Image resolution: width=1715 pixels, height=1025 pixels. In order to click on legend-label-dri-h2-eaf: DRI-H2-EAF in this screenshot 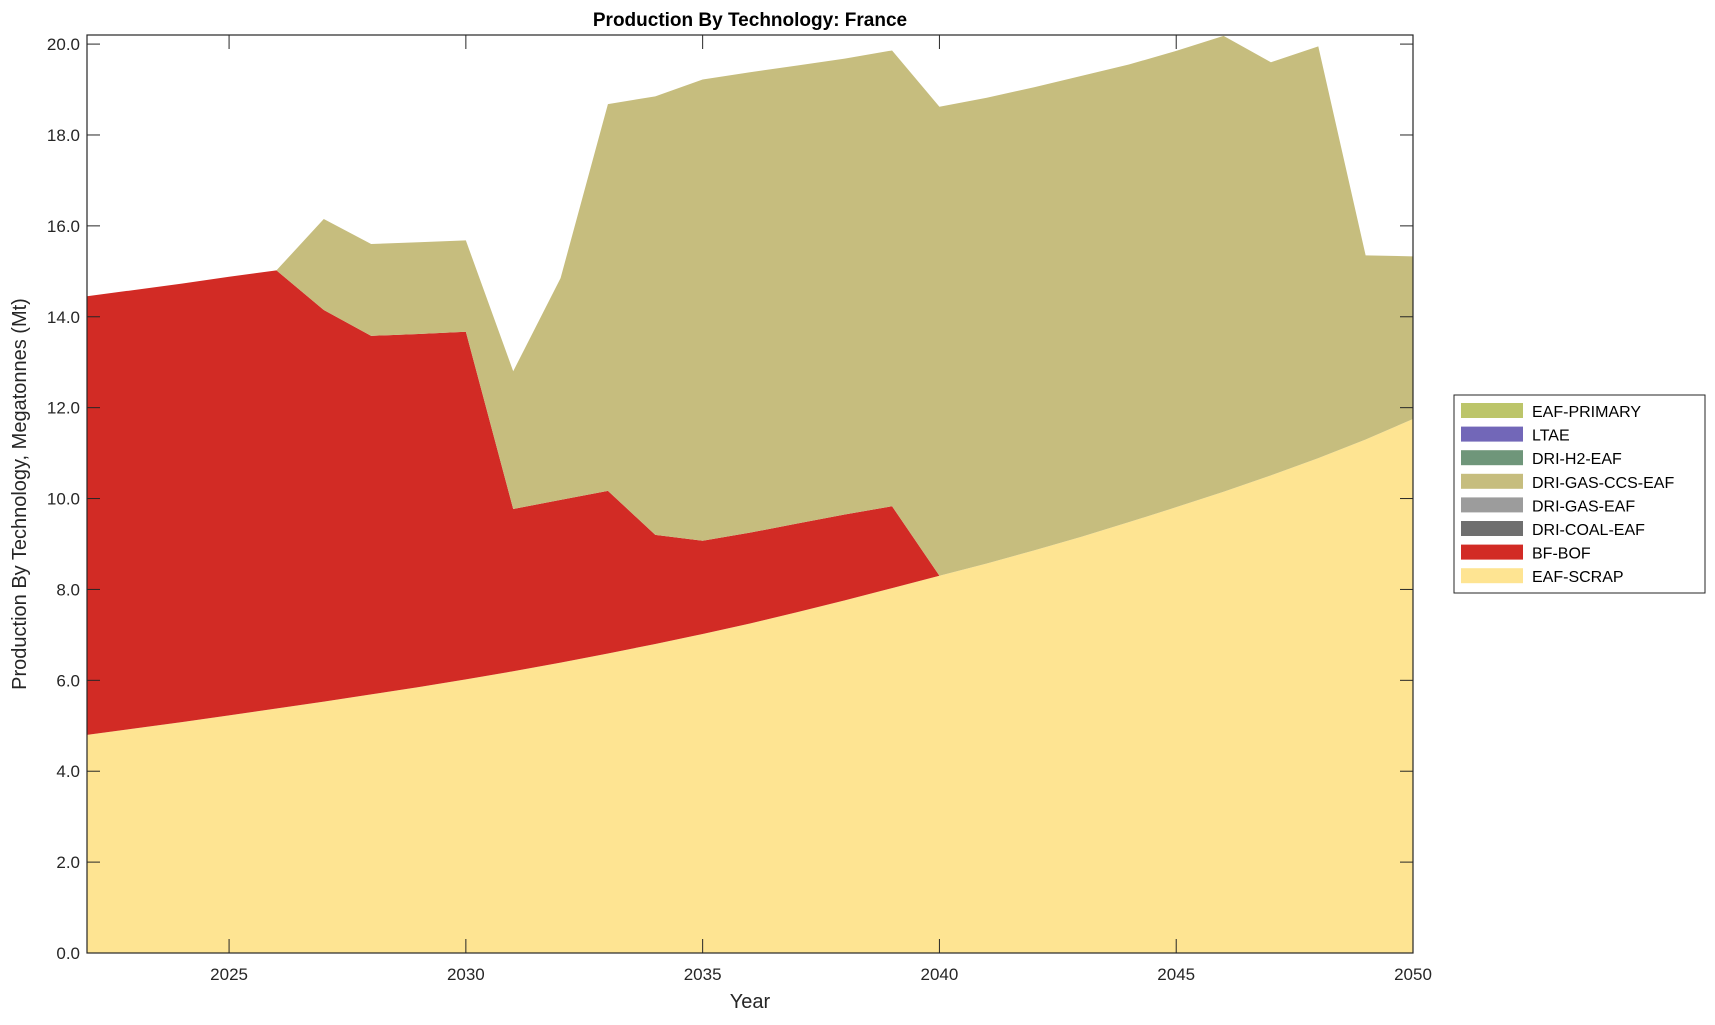, I will do `click(1577, 459)`.